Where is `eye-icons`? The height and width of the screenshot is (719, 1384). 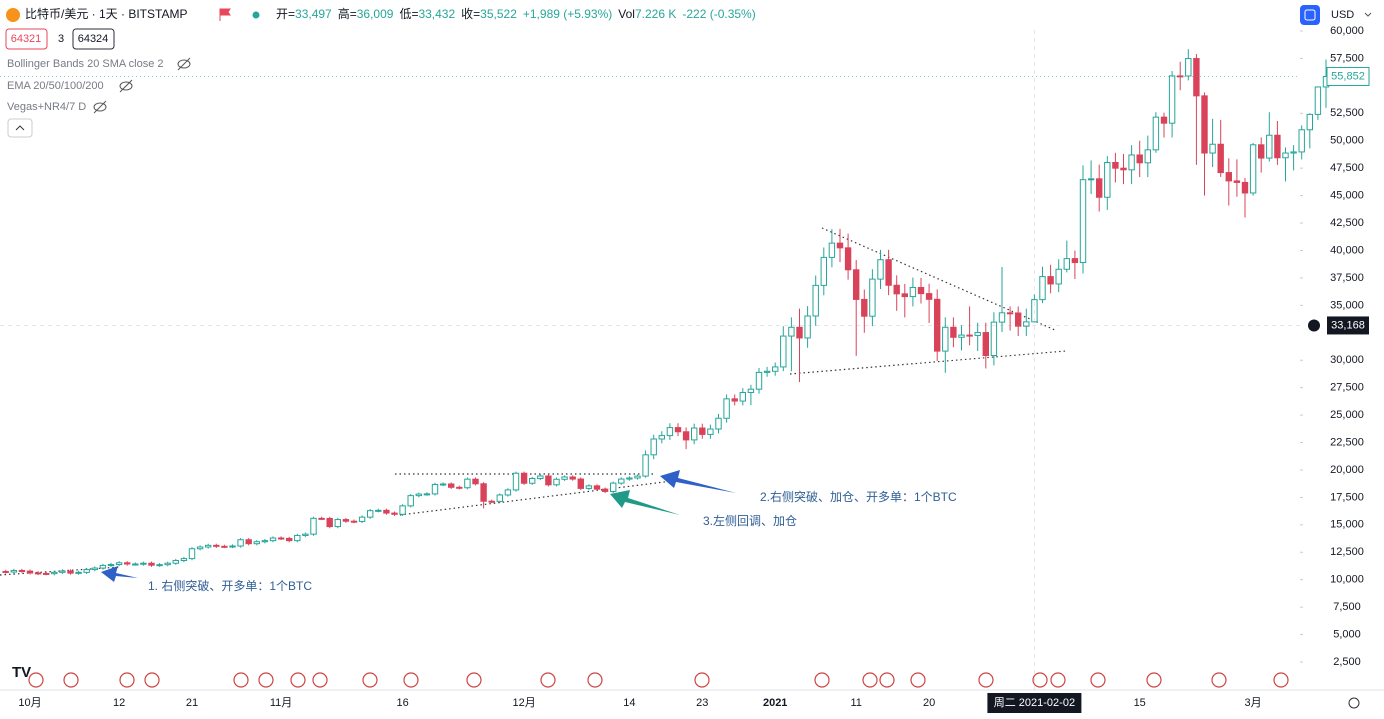
eye-icons is located at coordinates (142, 85).